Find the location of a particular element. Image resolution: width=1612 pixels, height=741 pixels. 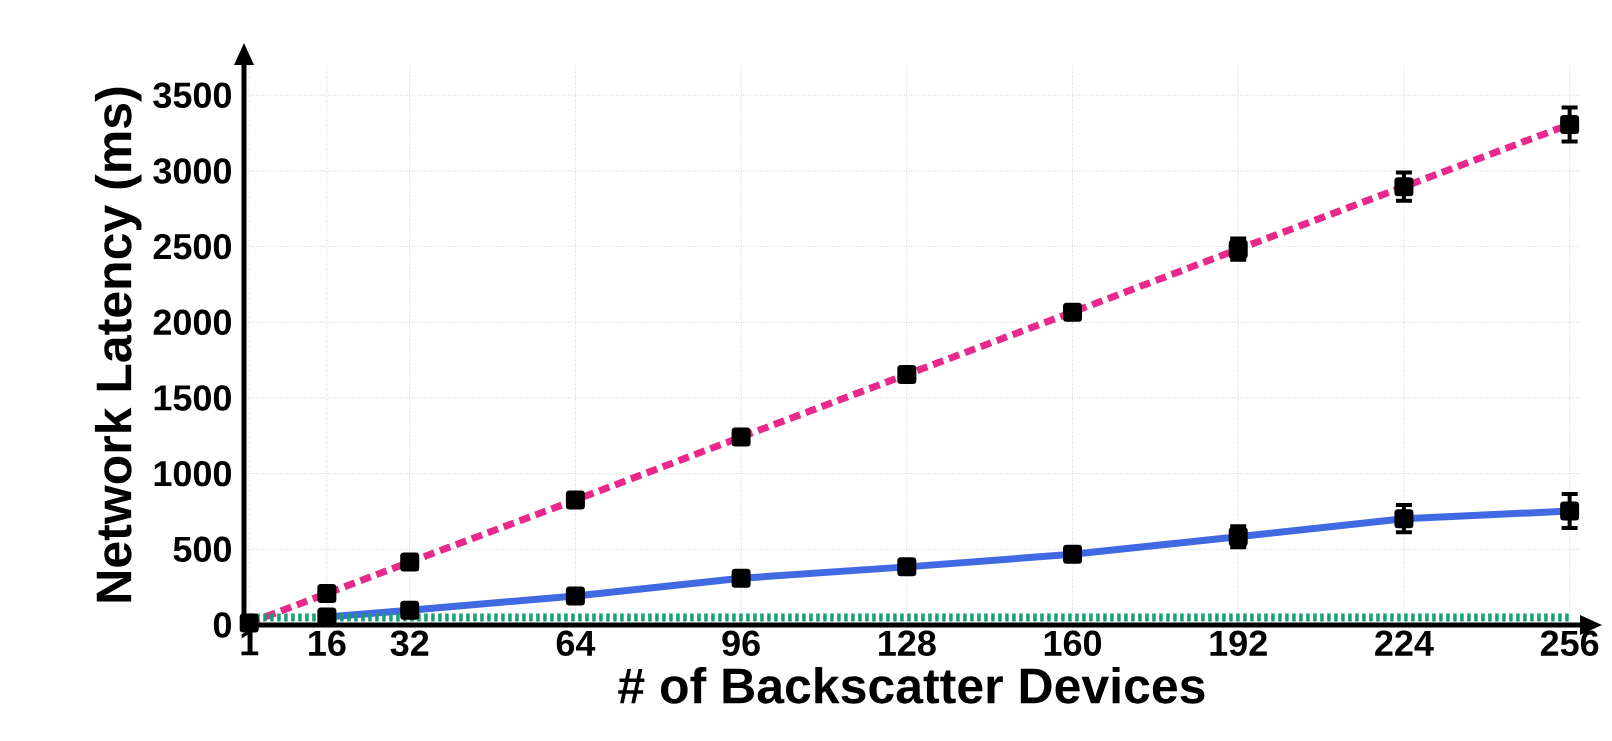

x-tick-label: 256 is located at coordinates (1569, 643).